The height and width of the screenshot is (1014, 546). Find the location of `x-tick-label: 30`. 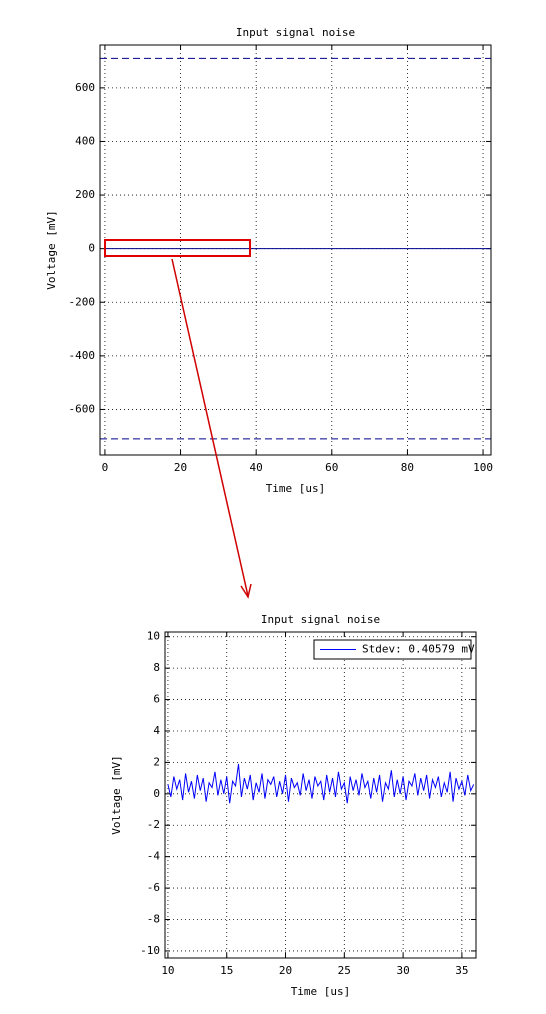

x-tick-label: 30 is located at coordinates (402, 970).